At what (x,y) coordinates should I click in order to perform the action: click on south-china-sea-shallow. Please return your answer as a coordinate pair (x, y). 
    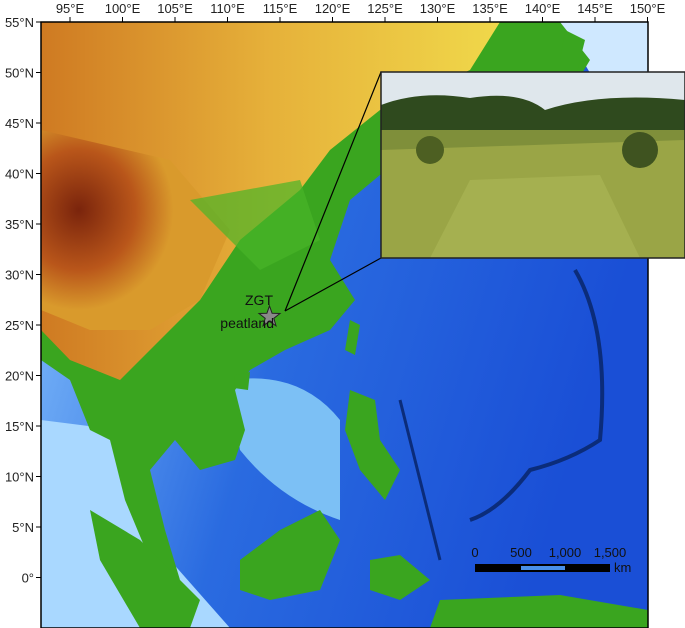
    Looking at the image, I should click on (285, 449).